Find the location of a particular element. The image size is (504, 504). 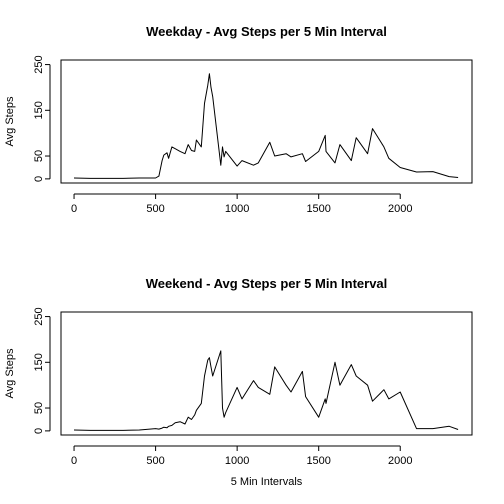

series-line is located at coordinates (266, 391).